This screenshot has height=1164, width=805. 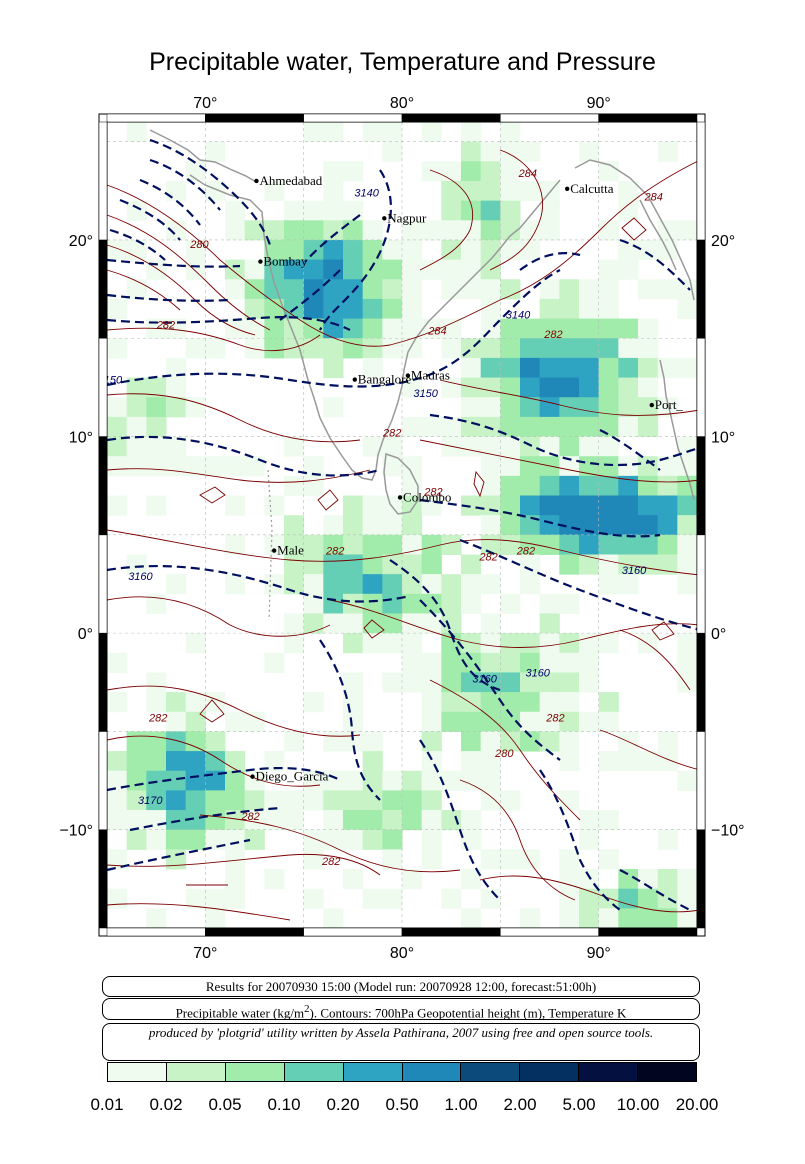 What do you see at coordinates (205, 953) in the screenshot?
I see `lon-tick-label-bottom: 70°` at bounding box center [205, 953].